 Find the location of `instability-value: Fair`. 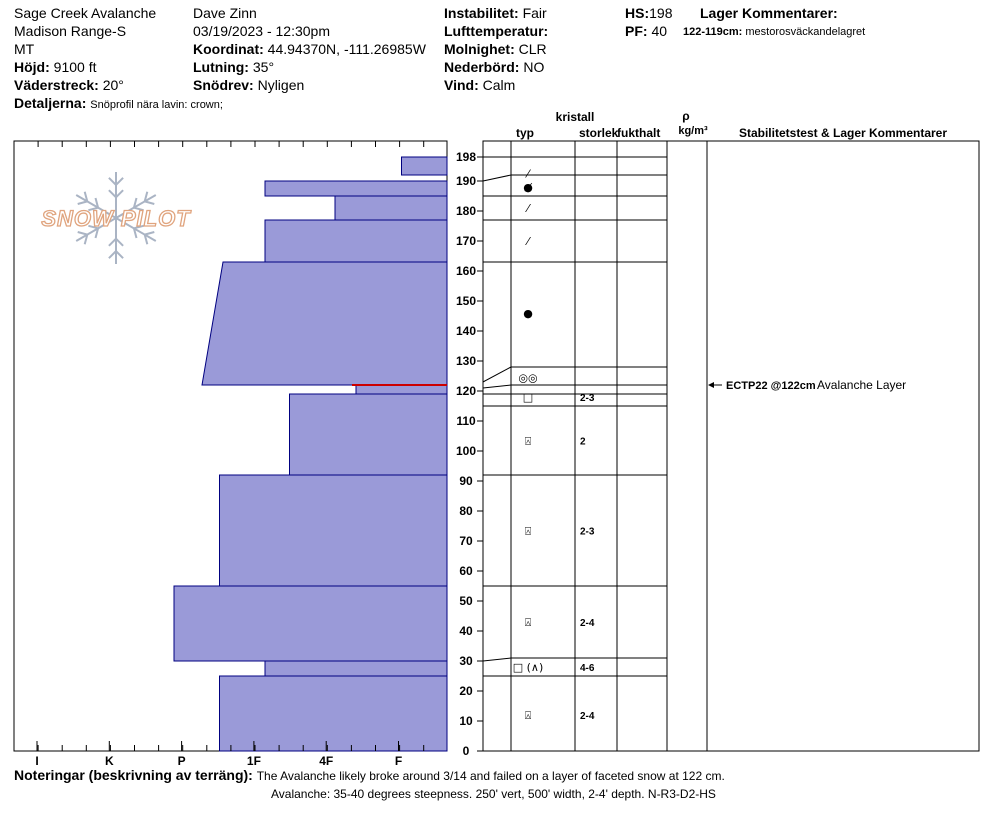

instability-value: Fair is located at coordinates (534, 13).